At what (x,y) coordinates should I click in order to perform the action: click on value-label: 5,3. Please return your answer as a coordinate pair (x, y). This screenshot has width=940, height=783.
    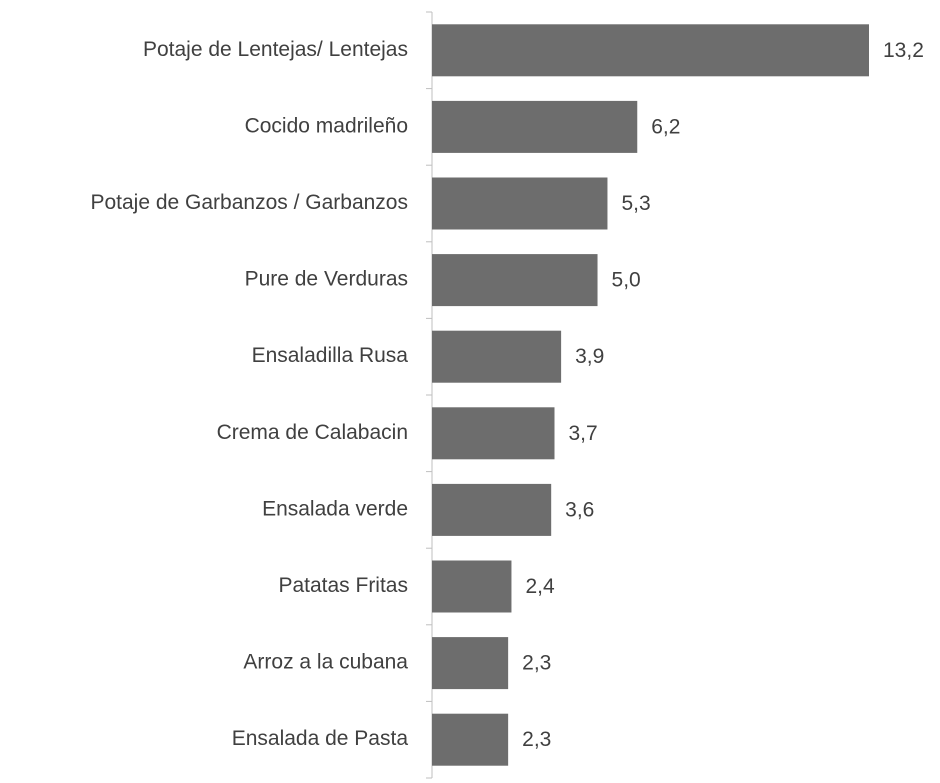
    Looking at the image, I should click on (635, 203).